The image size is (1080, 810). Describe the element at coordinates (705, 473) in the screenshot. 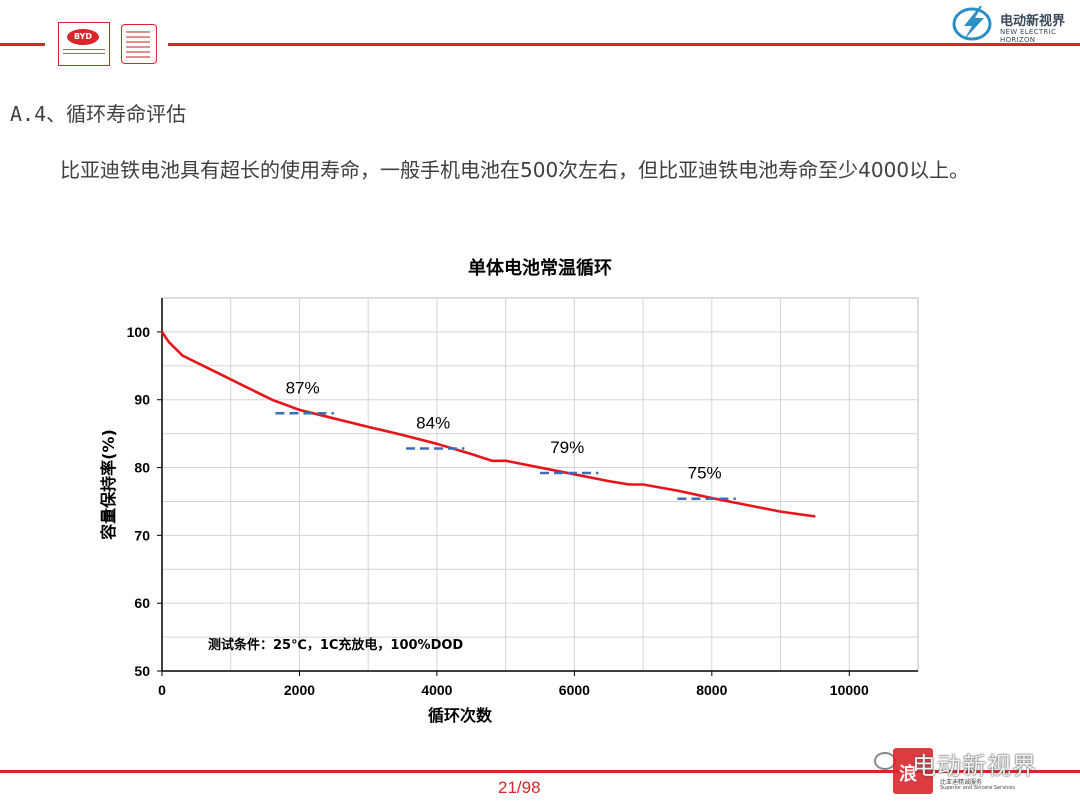

I see `retention-label: 75%` at that location.